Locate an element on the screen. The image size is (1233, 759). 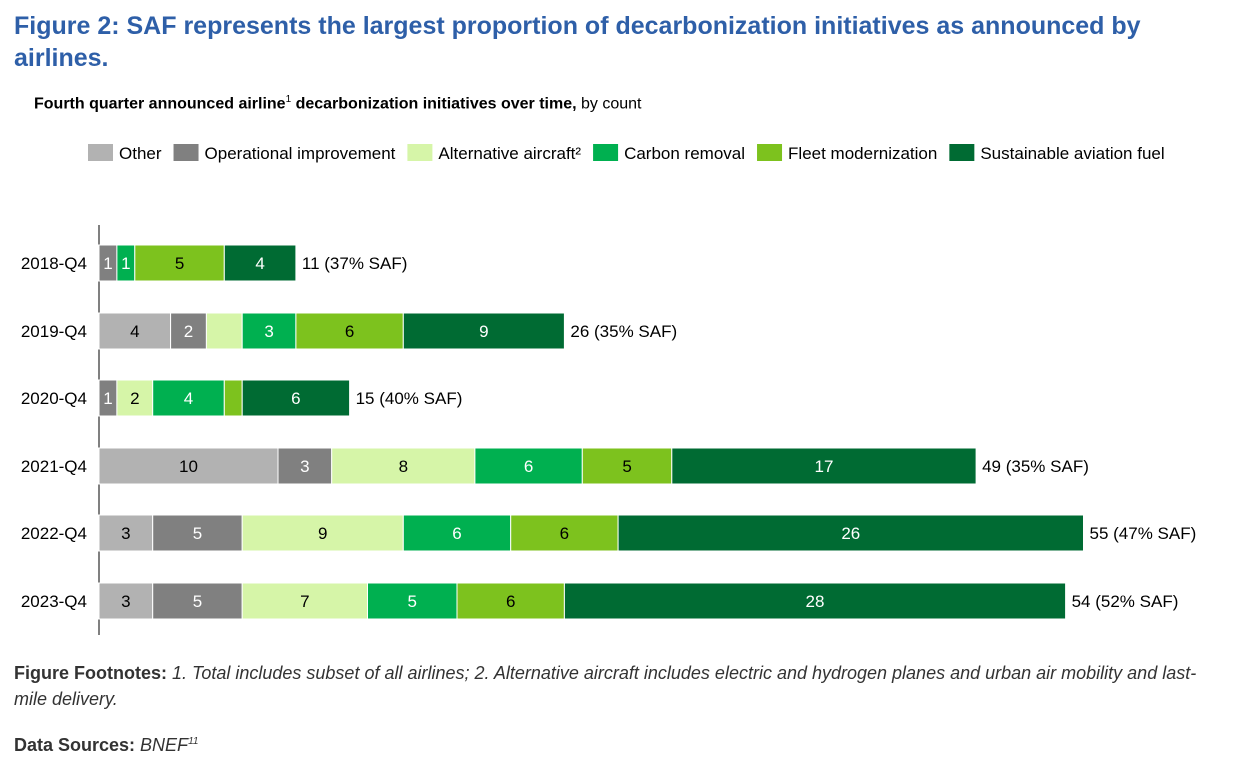
segment-label-0-3: 1 is located at coordinates (125, 263).